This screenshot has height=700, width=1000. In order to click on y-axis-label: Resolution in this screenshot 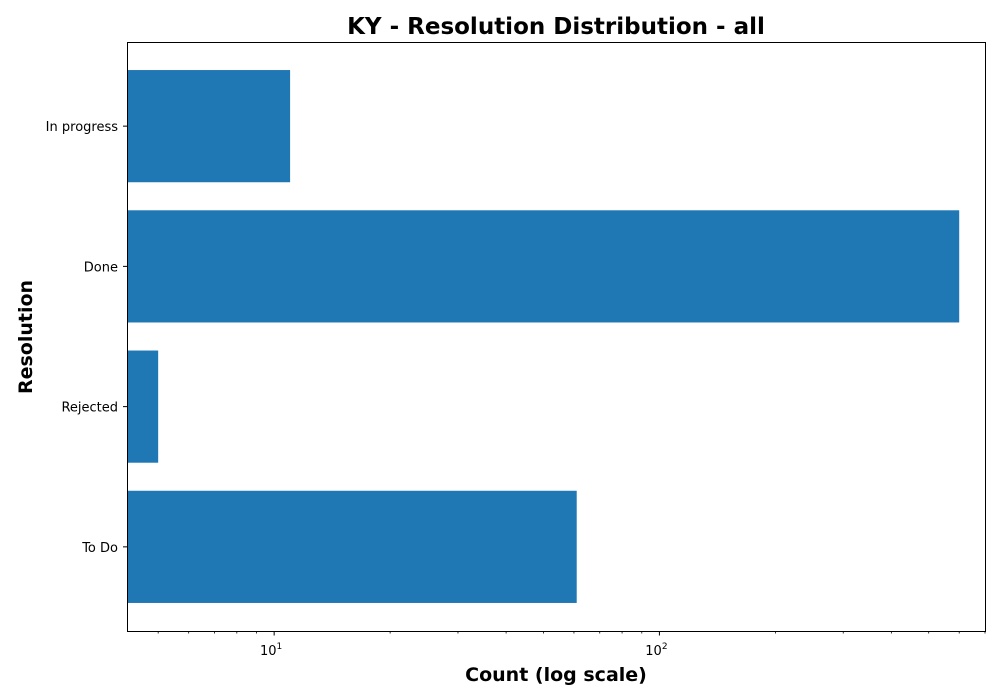, I will do `click(26, 337)`.